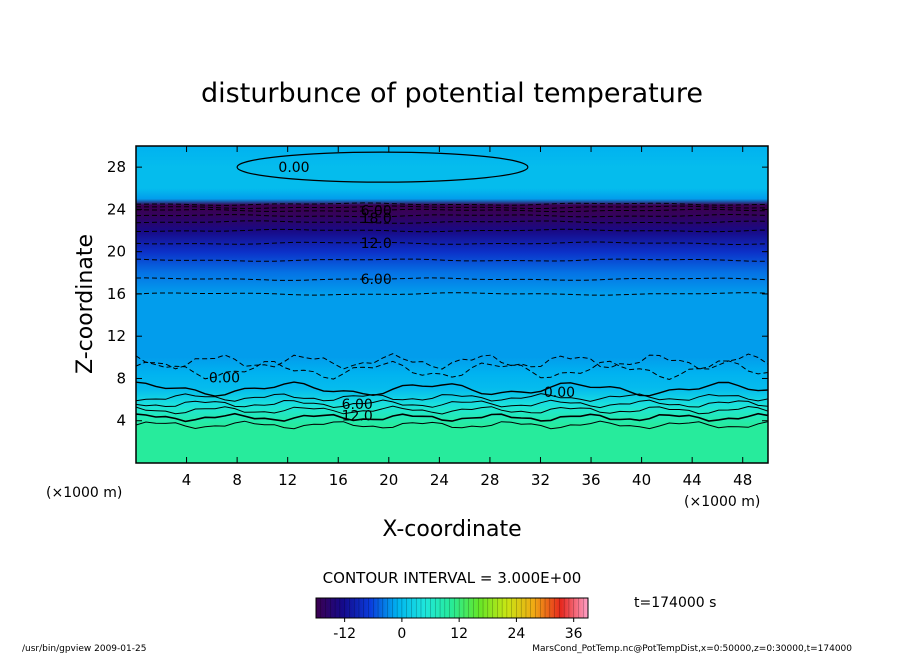 The width and height of the screenshot is (904, 654). I want to click on colorbar-stripes, so click(452, 608).